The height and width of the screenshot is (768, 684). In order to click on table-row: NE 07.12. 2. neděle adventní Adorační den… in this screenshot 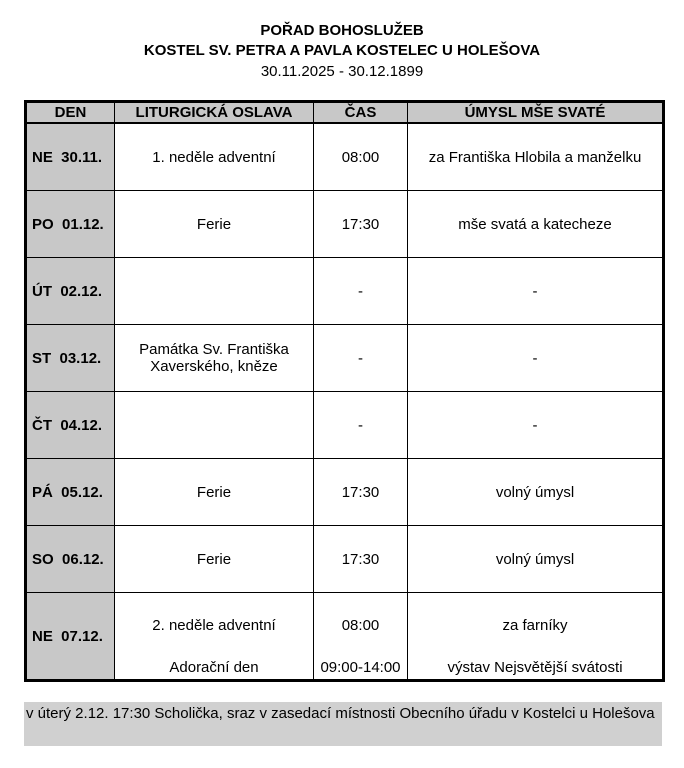, I will do `click(344, 636)`.